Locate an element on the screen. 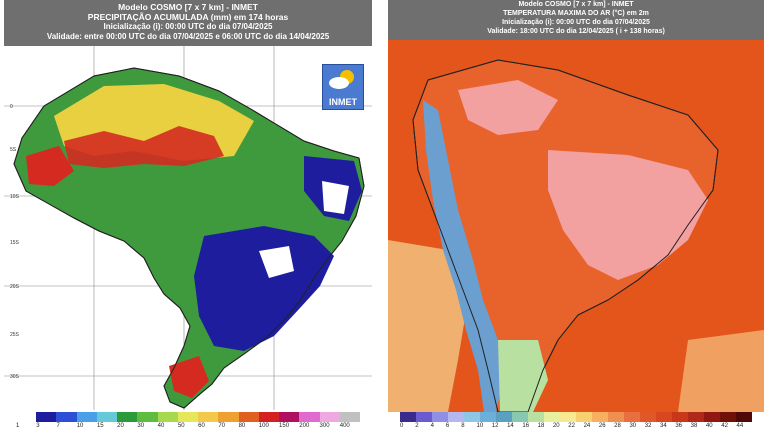 Image resolution: width=768 pixels, height=432 pixels. precipitation-legend-swatches is located at coordinates (188, 417).